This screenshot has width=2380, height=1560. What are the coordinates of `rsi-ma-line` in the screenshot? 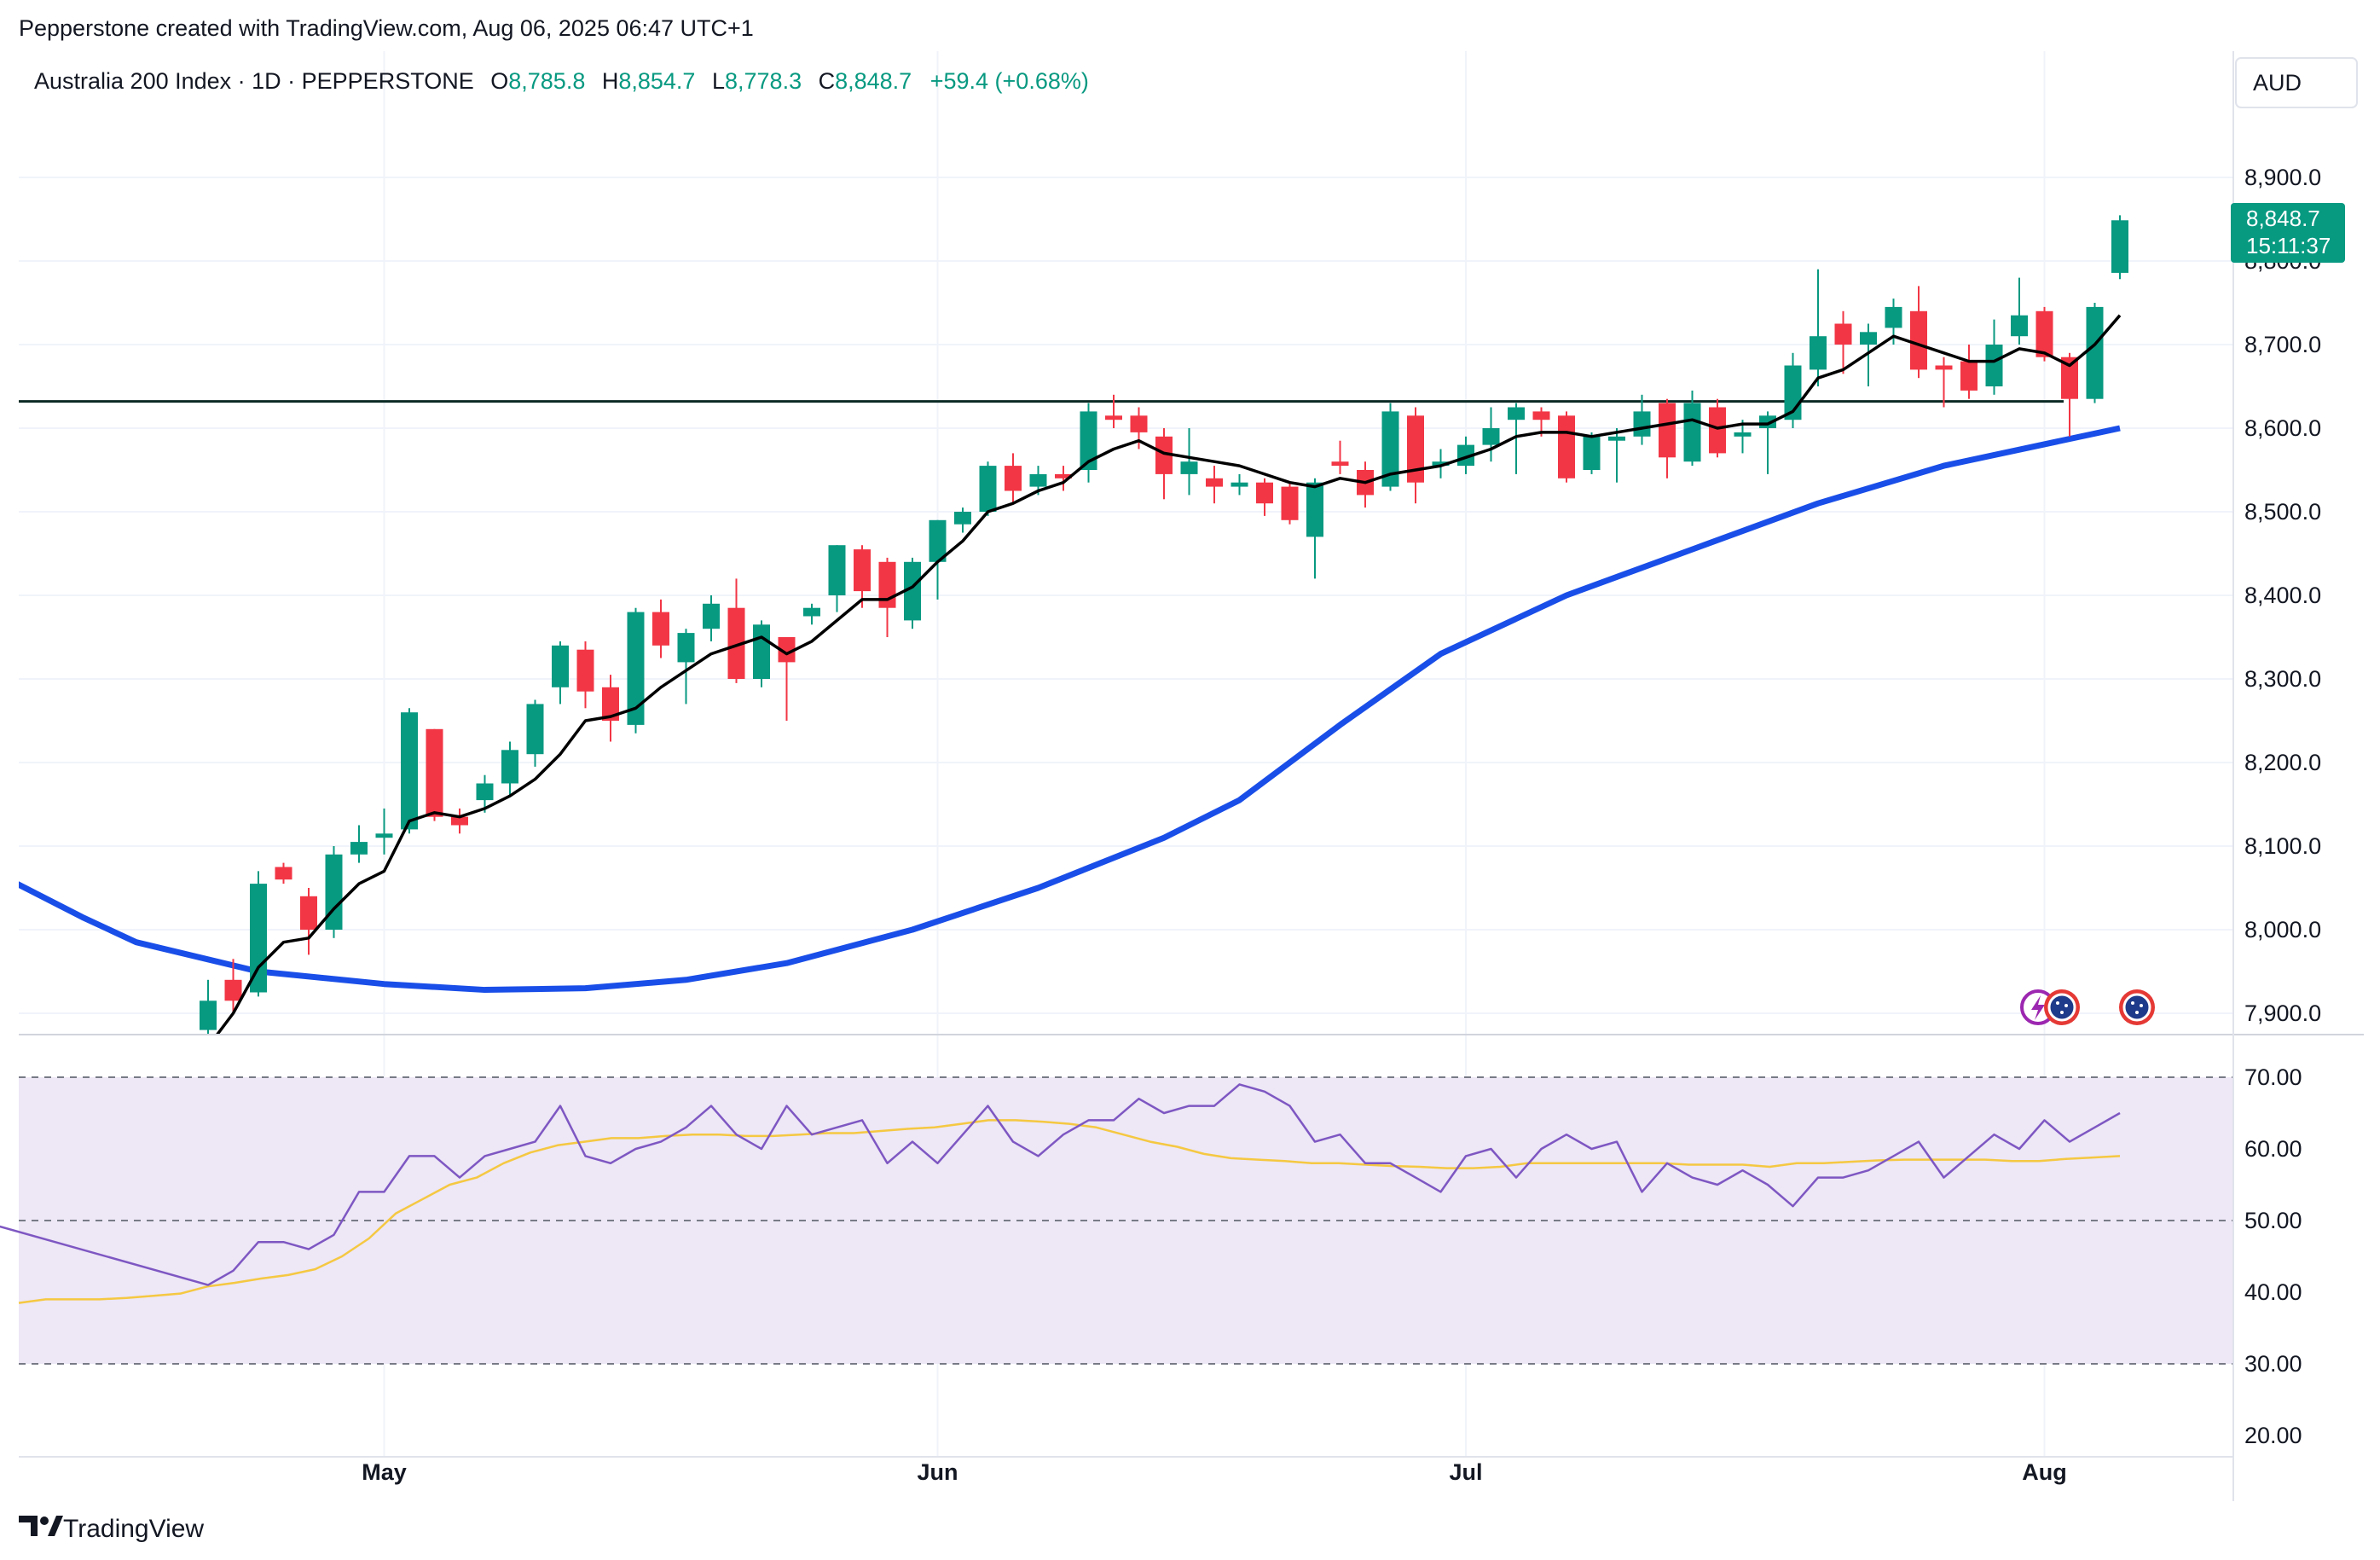 It's located at (1069, 1211).